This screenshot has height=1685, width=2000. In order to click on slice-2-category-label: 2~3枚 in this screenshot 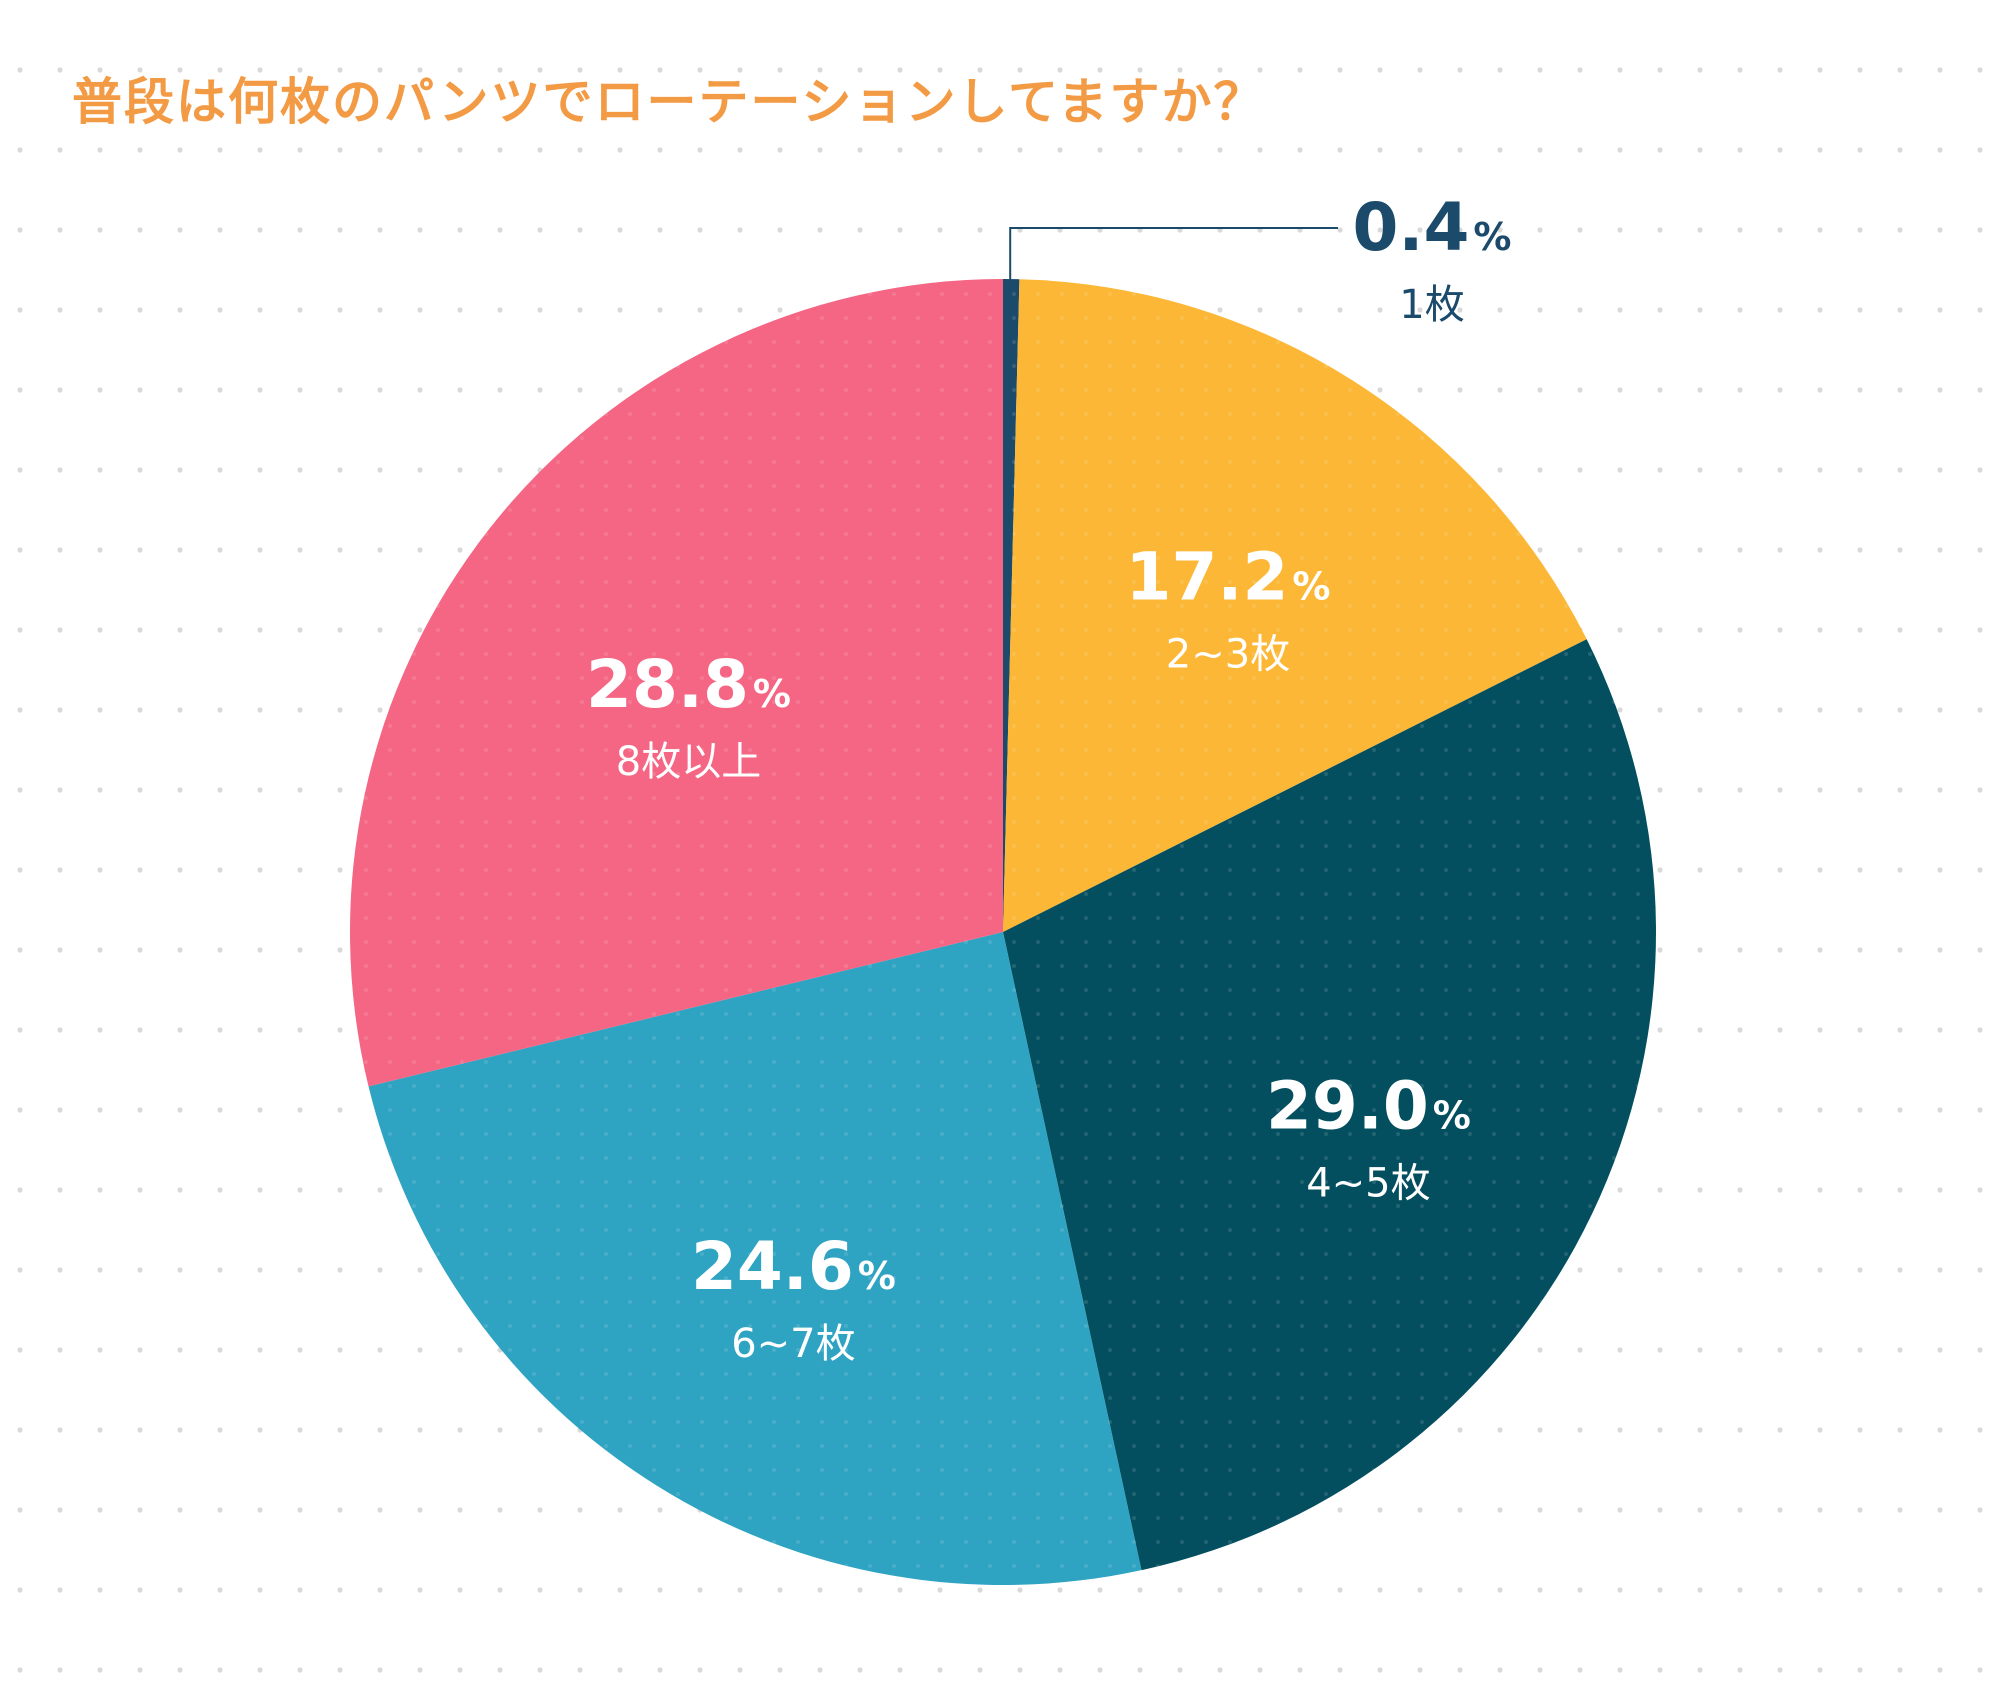, I will do `click(1228, 654)`.